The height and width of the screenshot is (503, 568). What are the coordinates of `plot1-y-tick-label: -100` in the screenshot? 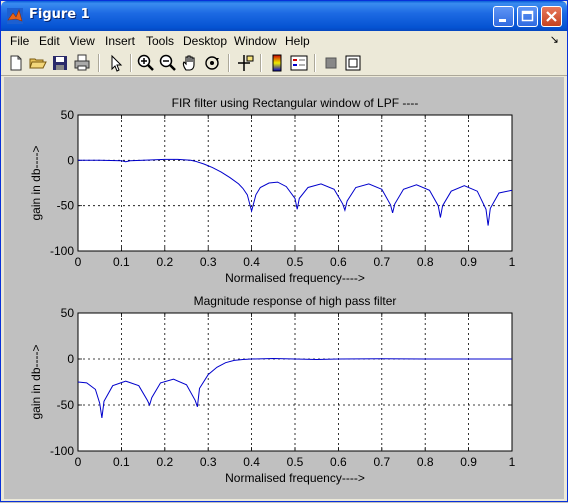 It's located at (62, 251).